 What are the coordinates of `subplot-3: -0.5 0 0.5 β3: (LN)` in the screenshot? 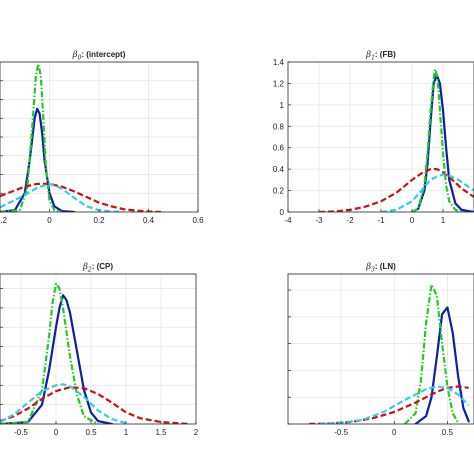 It's located at (380, 349).